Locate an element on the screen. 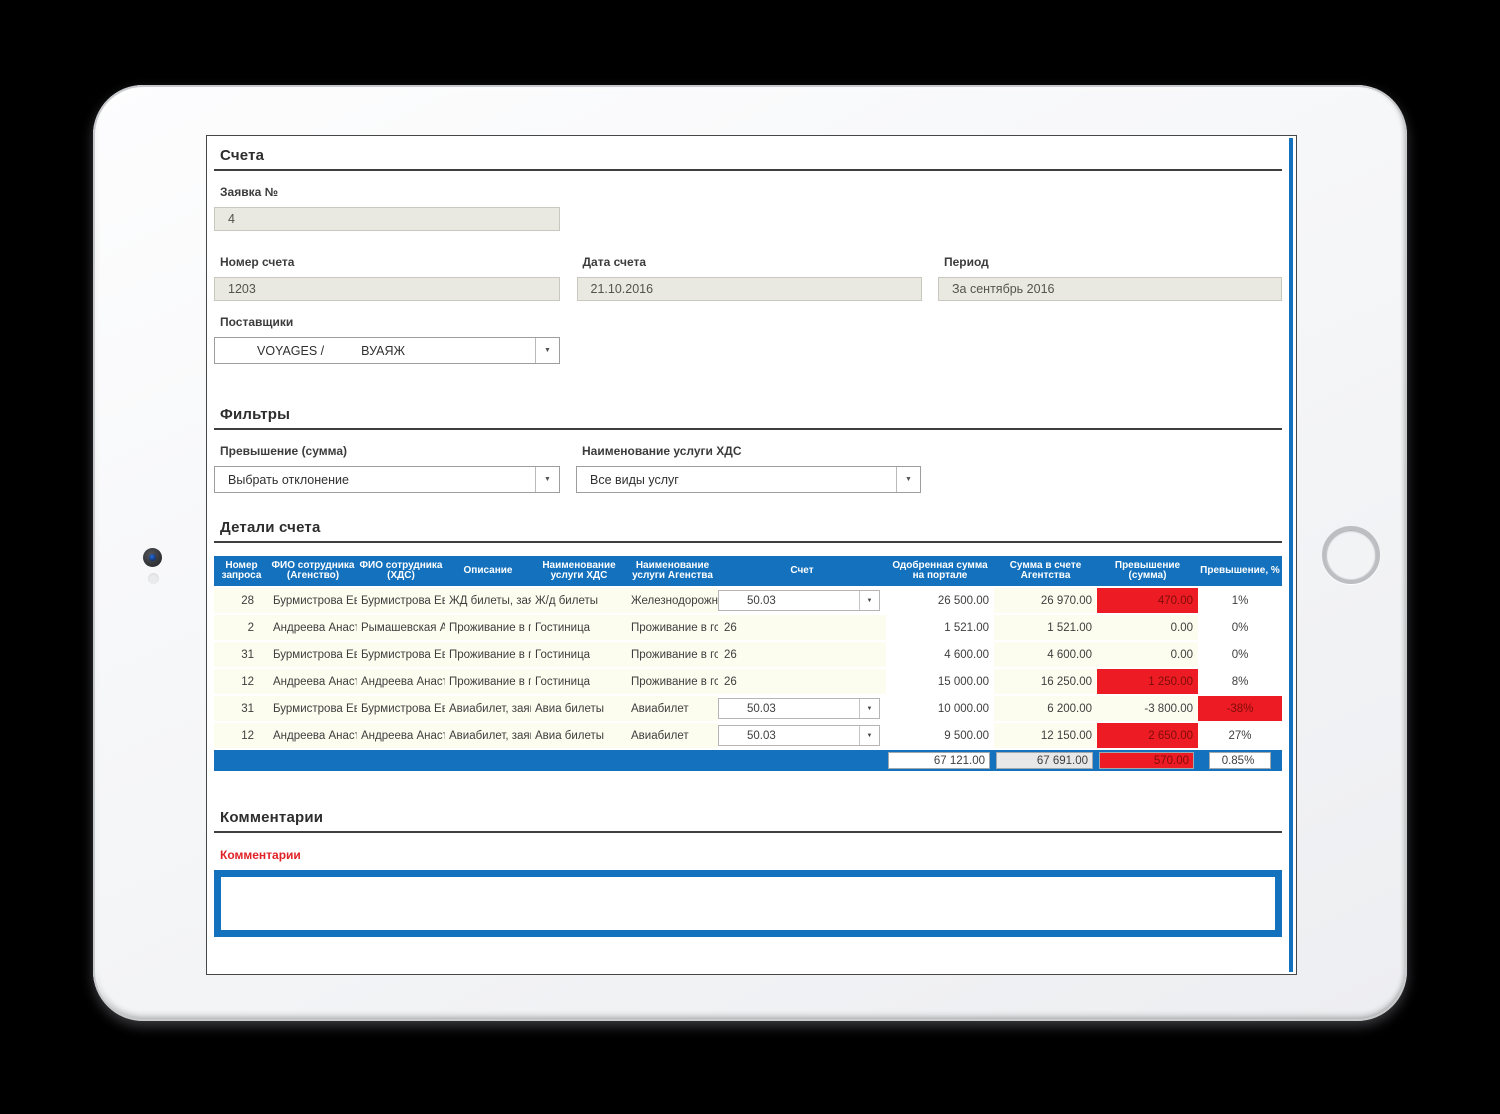 The height and width of the screenshot is (1114, 1500). home-button is located at coordinates (1351, 555).